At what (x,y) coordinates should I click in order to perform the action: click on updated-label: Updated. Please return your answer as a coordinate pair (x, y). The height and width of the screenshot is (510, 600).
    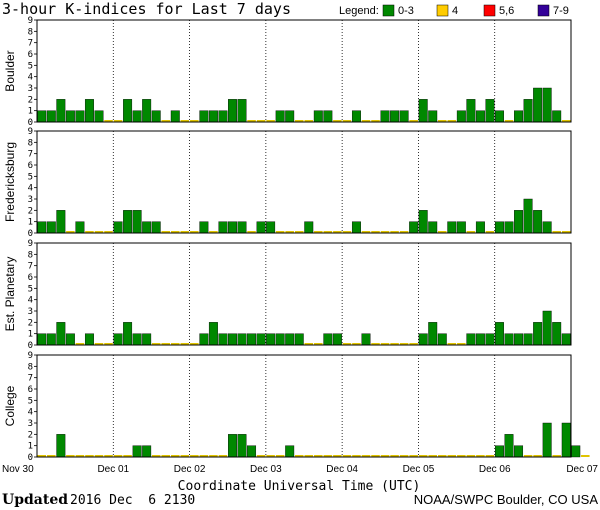
    Looking at the image, I should click on (35, 500).